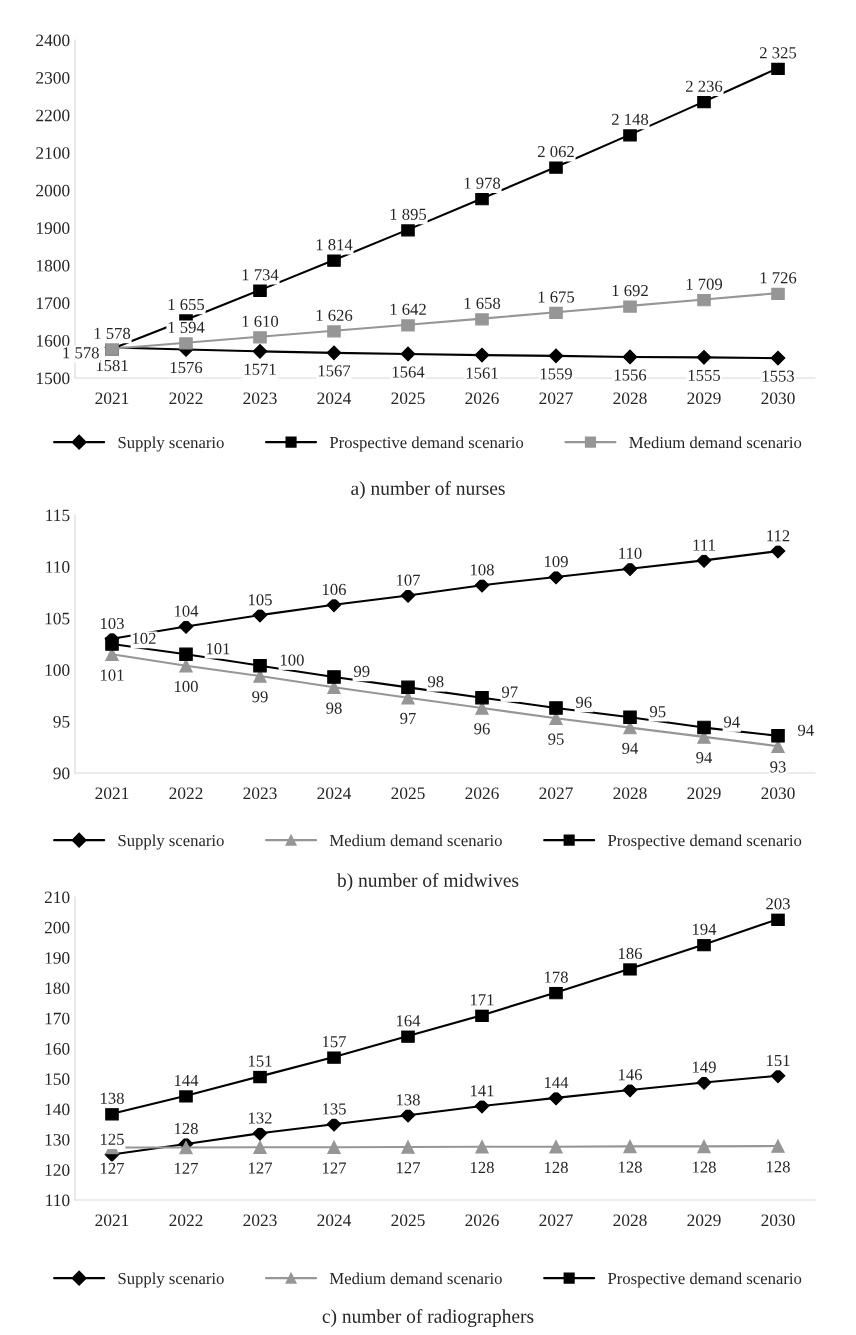  I want to click on y-tick-label: 160, so click(57, 1048).